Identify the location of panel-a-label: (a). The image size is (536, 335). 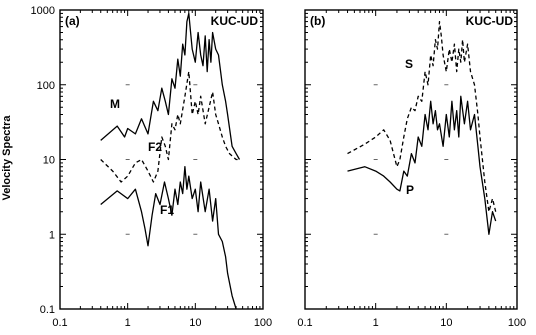
(72, 21).